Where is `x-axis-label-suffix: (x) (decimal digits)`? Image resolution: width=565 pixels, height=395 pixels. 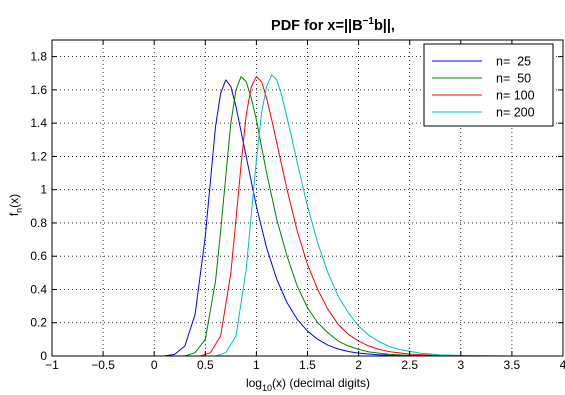 x-axis-label-suffix: (x) (decimal digits) is located at coordinates (321, 383).